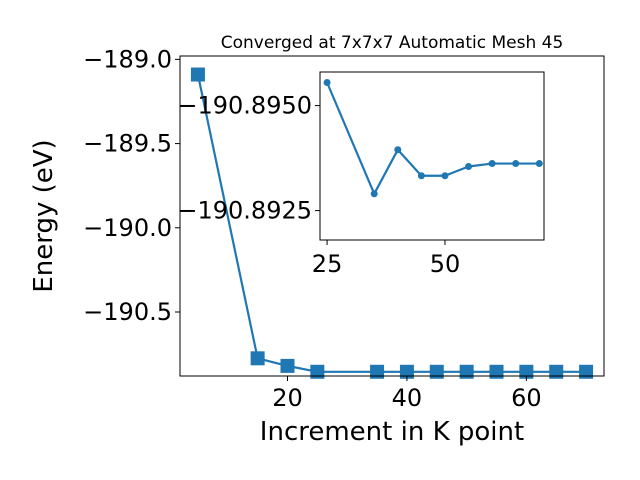 Image resolution: width=640 pixels, height=480 pixels. What do you see at coordinates (526, 398) in the screenshot?
I see `main-x-tick-label: 60` at bounding box center [526, 398].